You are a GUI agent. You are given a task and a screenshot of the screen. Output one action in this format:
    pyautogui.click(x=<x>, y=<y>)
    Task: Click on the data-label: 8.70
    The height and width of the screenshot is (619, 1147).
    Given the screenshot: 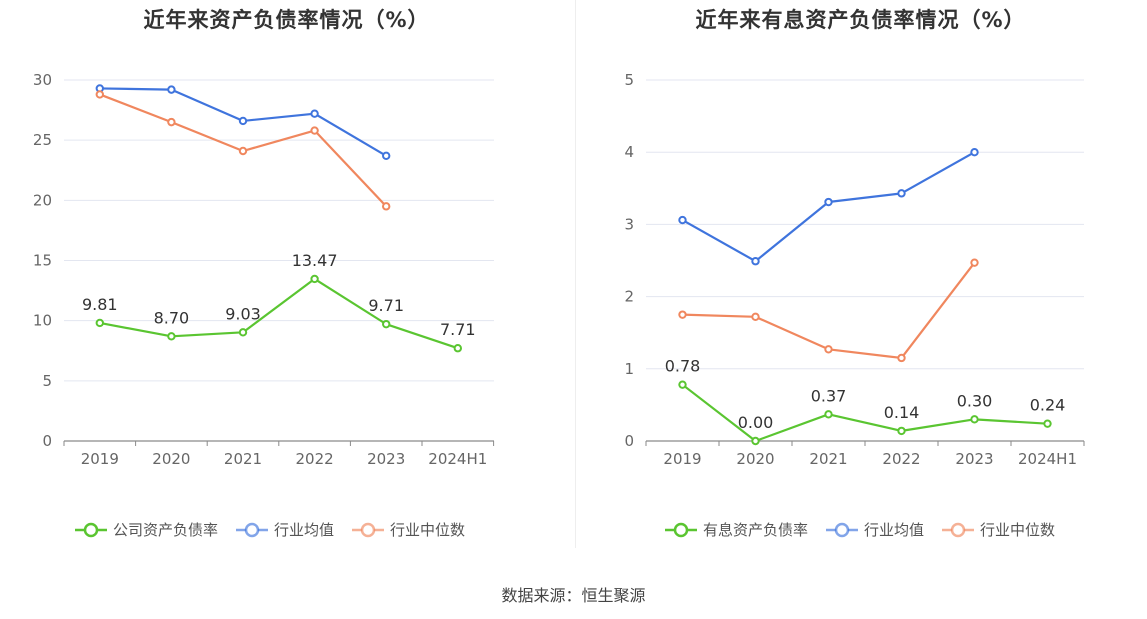 What is the action you would take?
    pyautogui.click(x=172, y=317)
    